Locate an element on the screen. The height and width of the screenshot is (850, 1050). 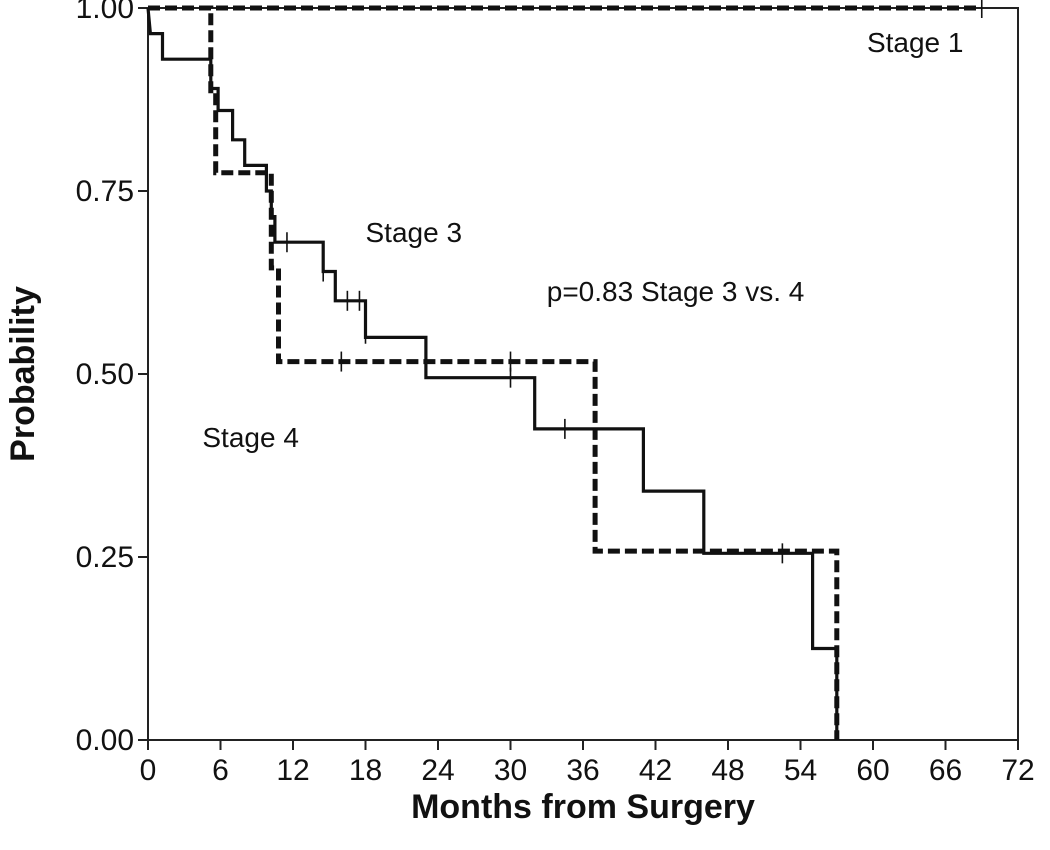
y-tick-label: 0.50 is located at coordinates (105, 374).